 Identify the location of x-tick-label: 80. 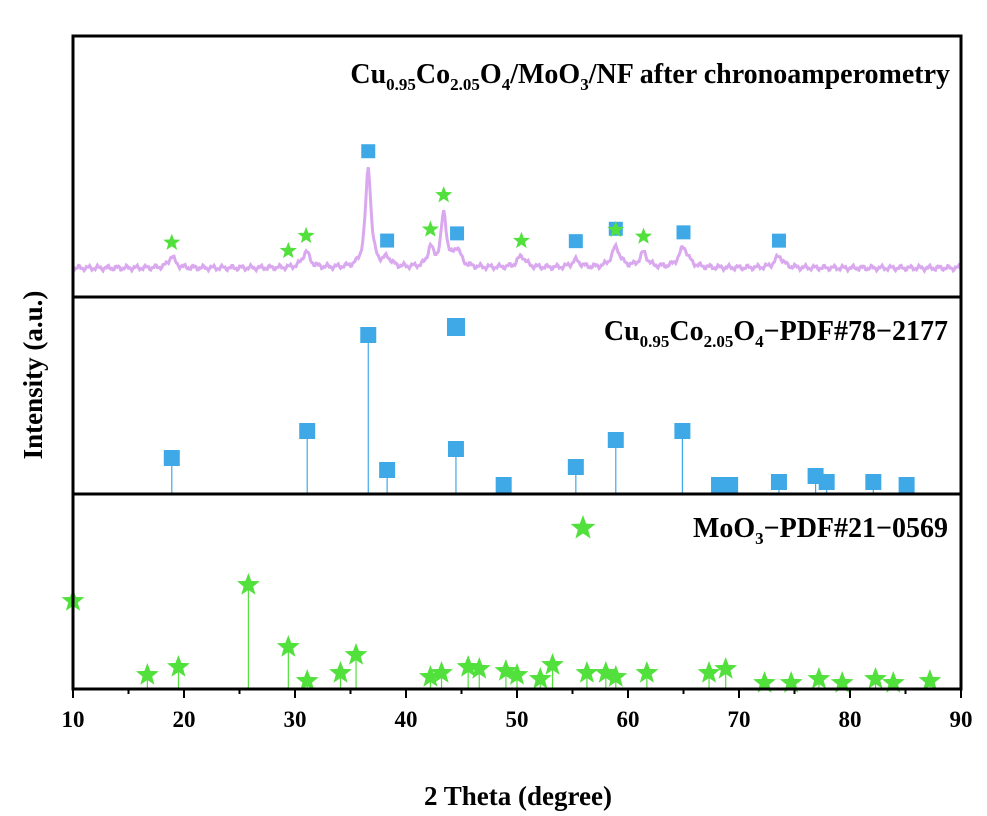
(850, 719).